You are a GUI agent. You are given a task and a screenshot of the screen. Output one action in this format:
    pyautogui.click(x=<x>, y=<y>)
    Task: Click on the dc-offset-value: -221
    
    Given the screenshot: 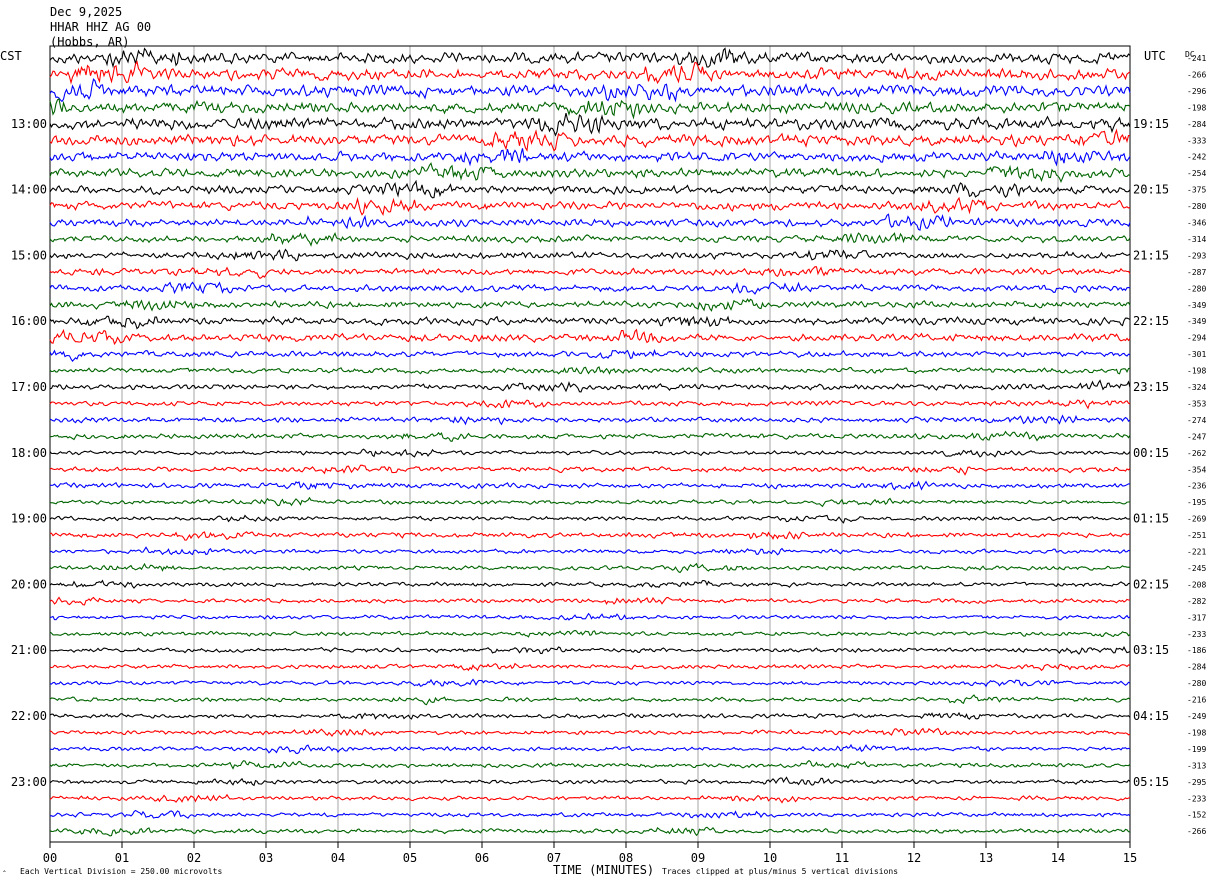 What is the action you would take?
    pyautogui.click(x=1196, y=552)
    